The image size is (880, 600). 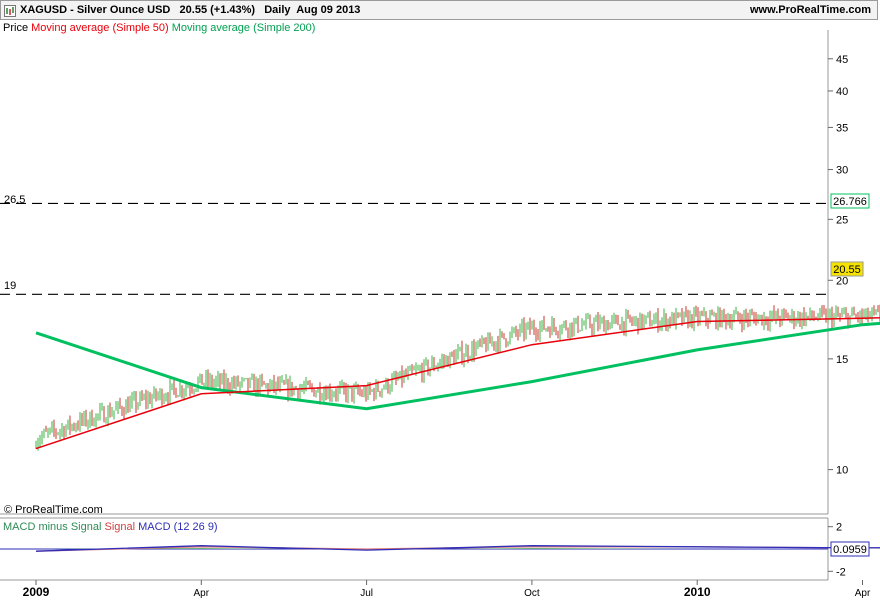 I want to click on price-tick-label: 25, so click(x=842, y=220).